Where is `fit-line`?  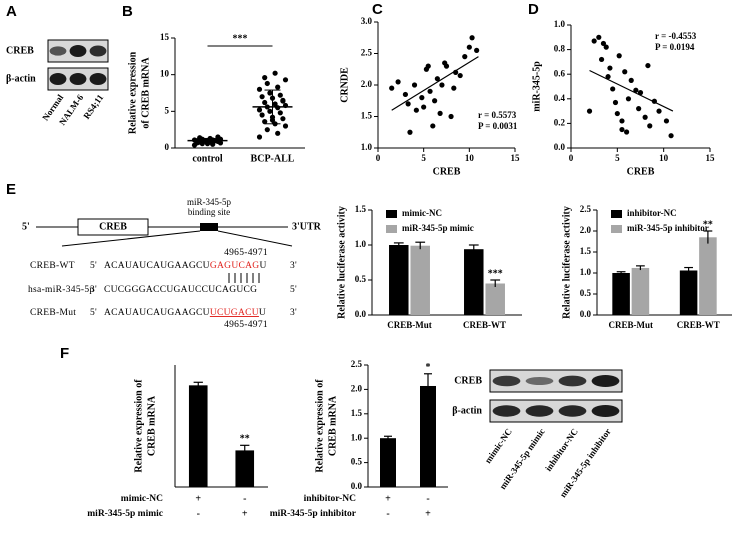
fit-line is located at coordinates (435, 83).